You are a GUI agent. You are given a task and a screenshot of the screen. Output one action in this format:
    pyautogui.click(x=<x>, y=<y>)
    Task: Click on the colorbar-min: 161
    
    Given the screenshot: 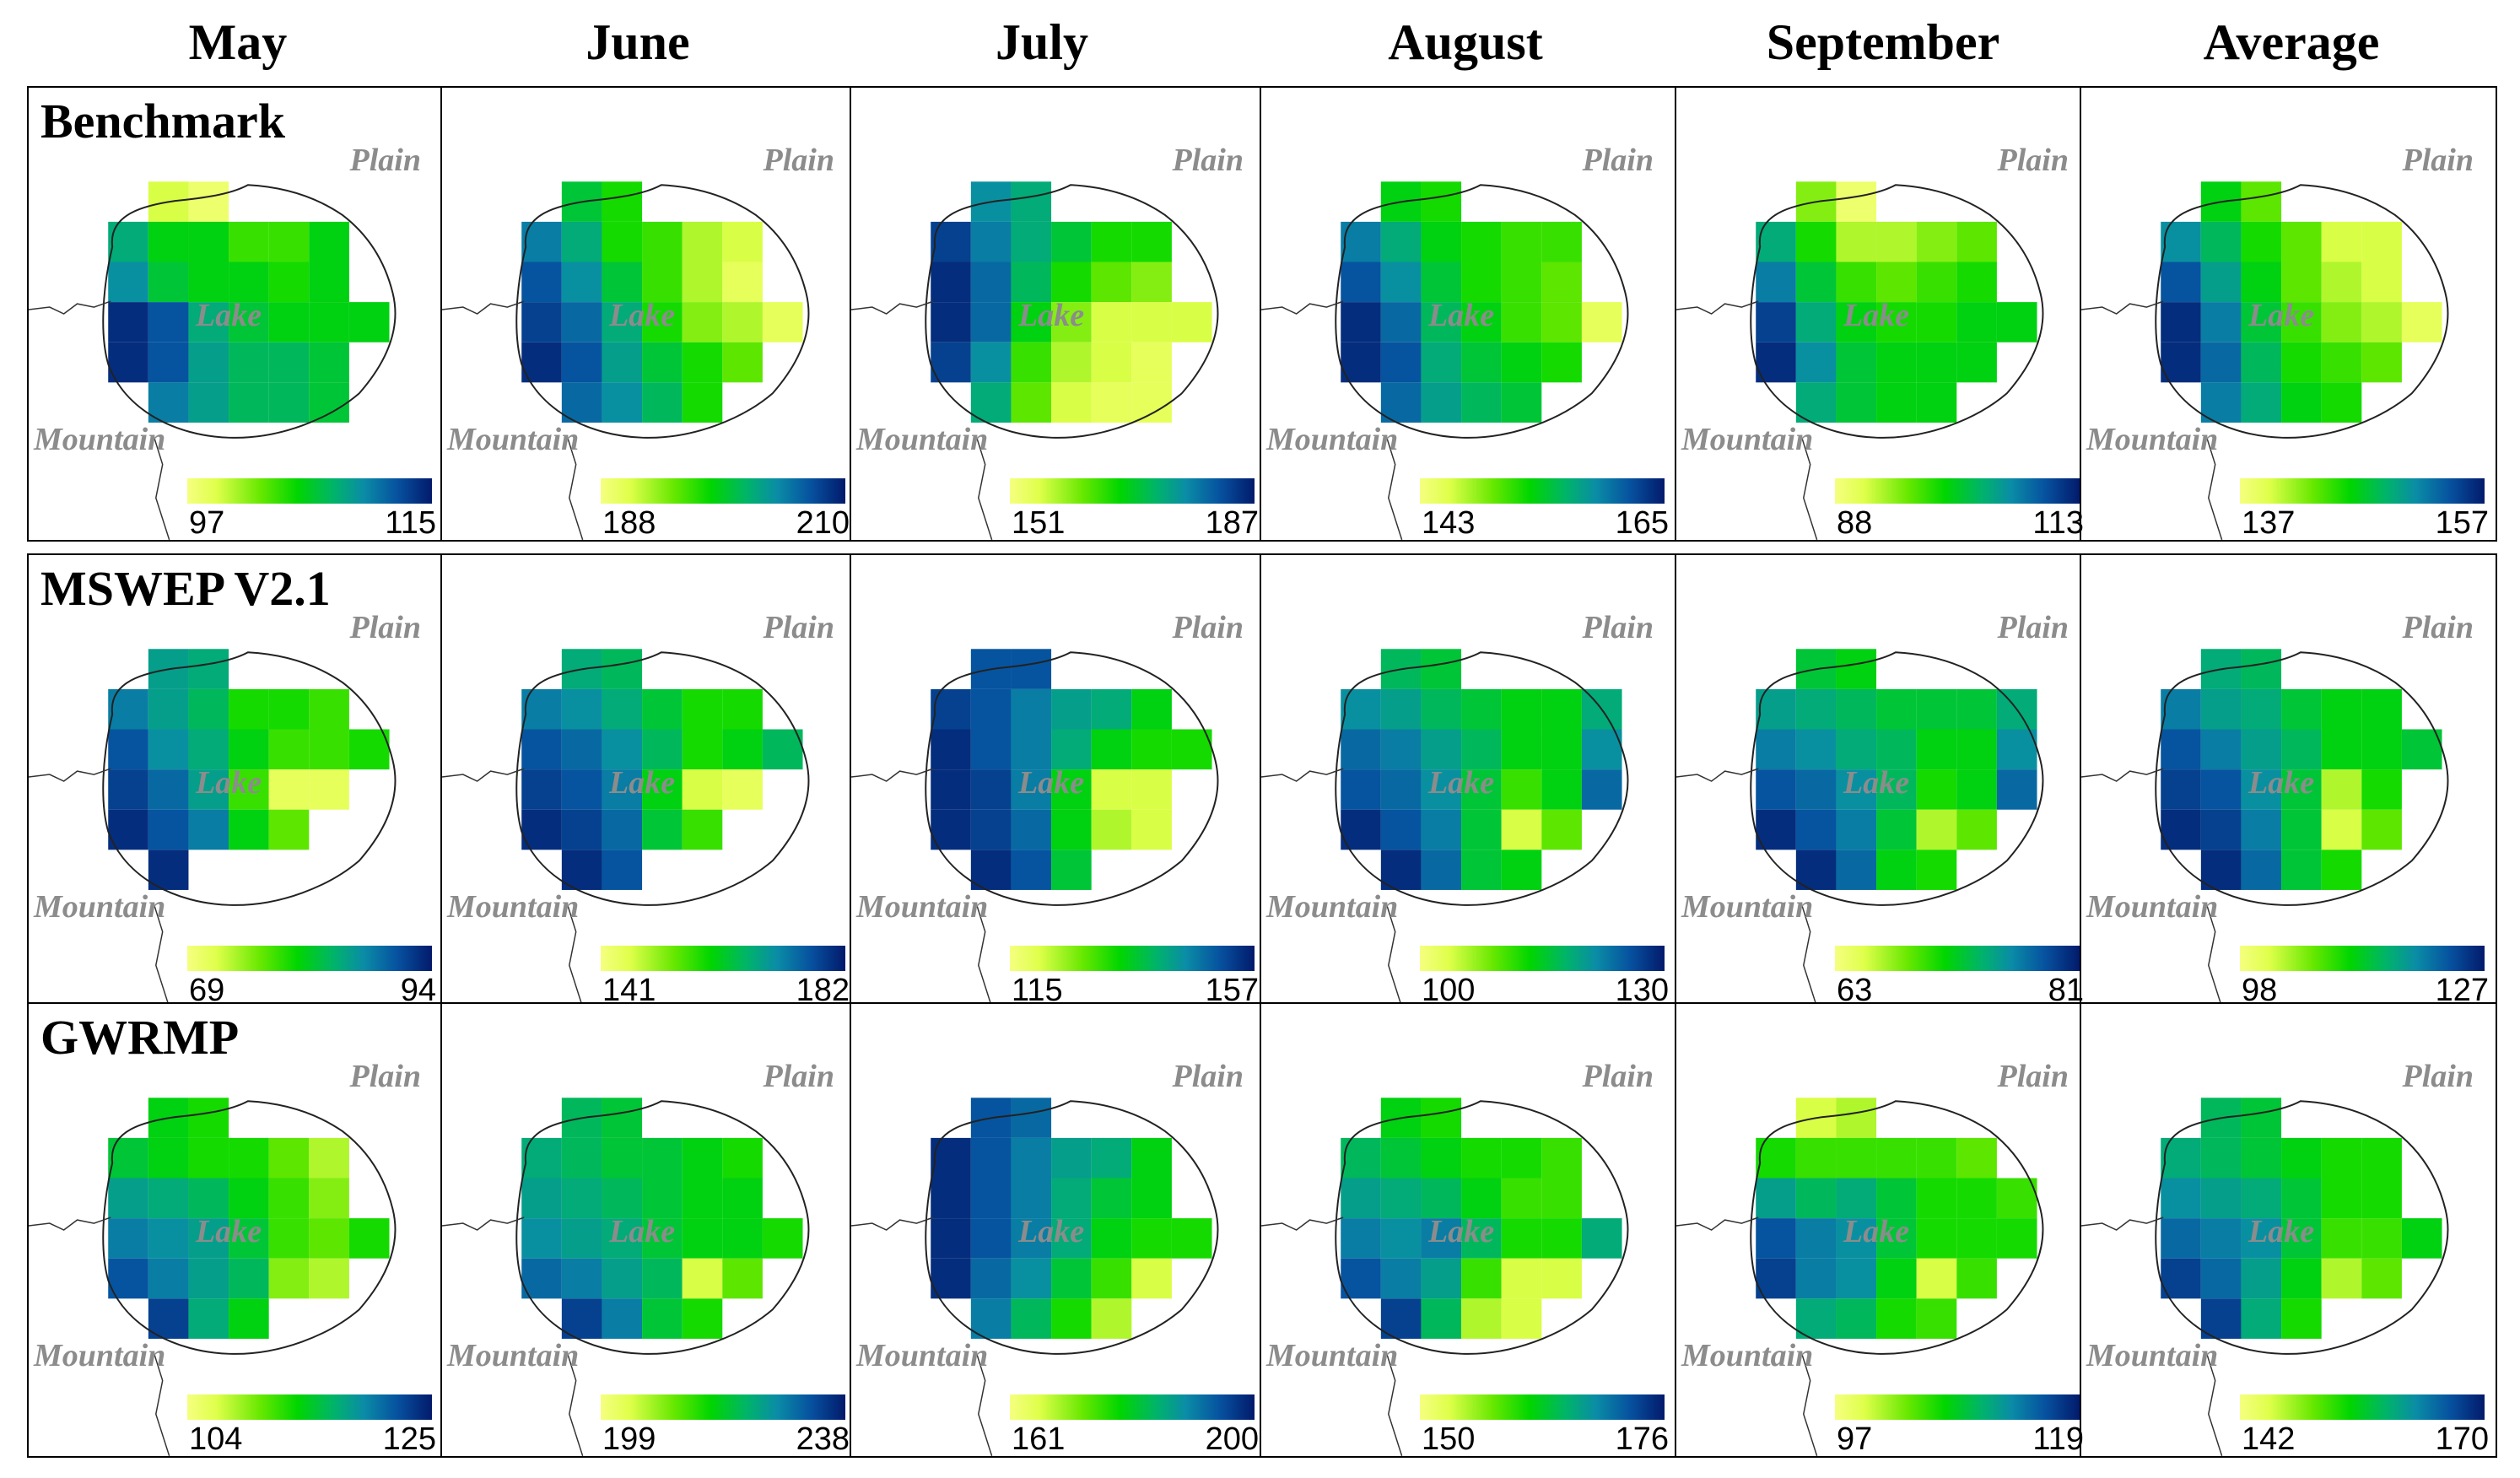 What is the action you would take?
    pyautogui.click(x=1039, y=1439)
    